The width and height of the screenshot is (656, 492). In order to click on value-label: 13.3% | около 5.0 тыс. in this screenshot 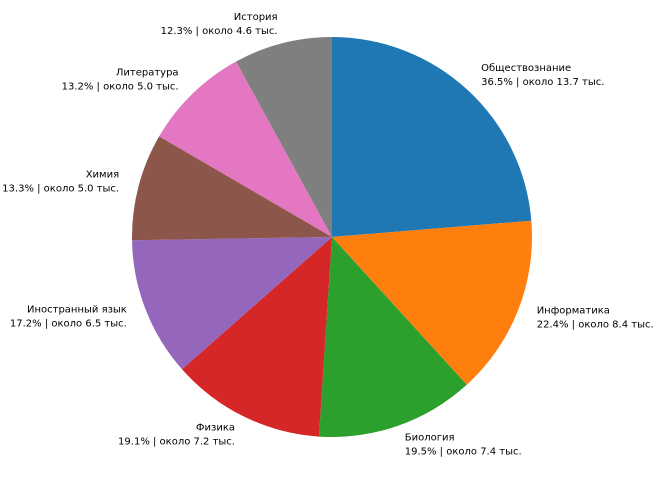, I will do `click(60, 188)`.